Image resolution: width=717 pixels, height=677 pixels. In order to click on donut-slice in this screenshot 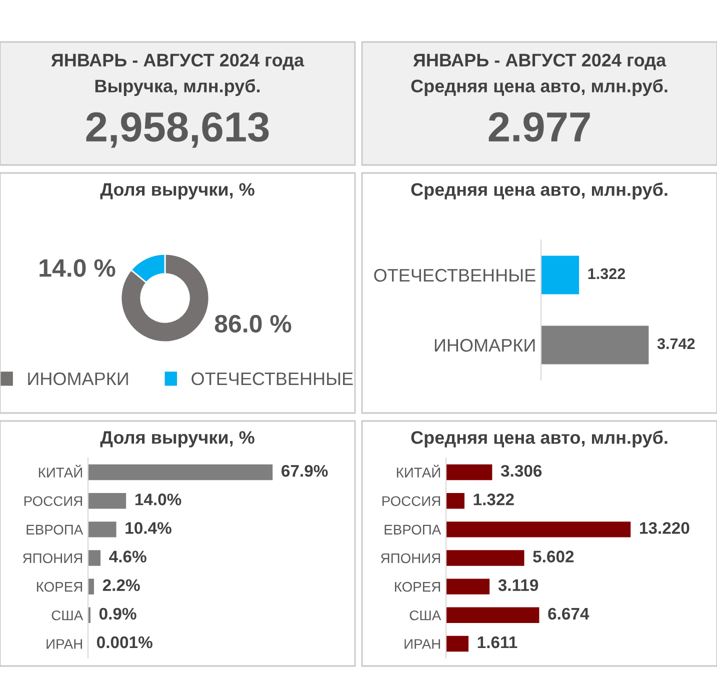, I will do `click(165, 298)`.